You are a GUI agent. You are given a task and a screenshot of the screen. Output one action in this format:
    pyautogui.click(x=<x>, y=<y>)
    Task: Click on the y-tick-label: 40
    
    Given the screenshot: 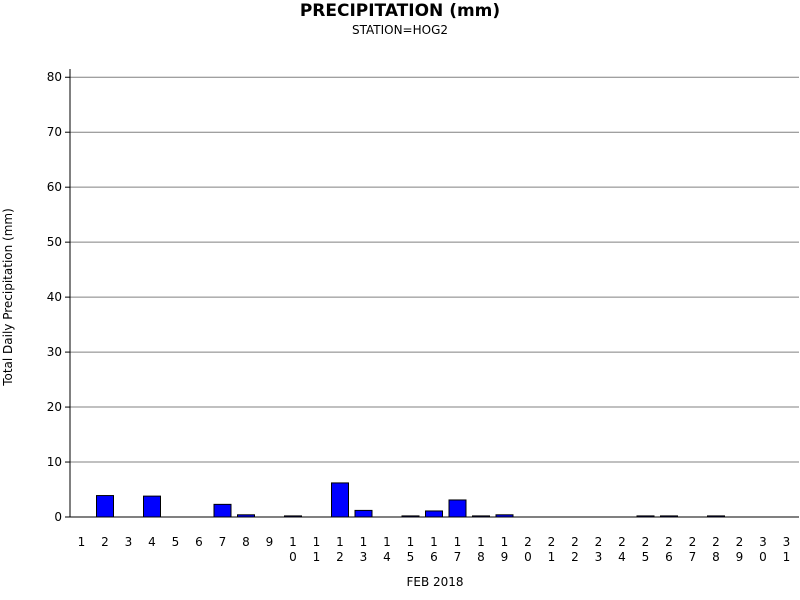 What is the action you would take?
    pyautogui.click(x=54, y=297)
    